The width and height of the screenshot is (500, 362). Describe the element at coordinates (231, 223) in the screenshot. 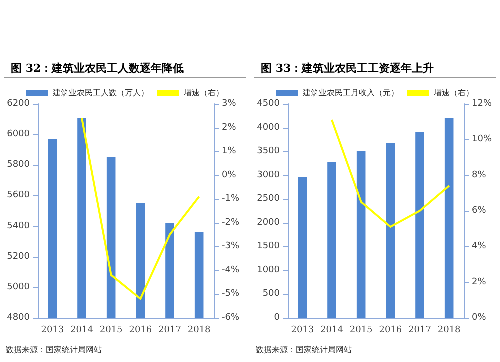

I see `y2-tick-label: -2%` at that location.